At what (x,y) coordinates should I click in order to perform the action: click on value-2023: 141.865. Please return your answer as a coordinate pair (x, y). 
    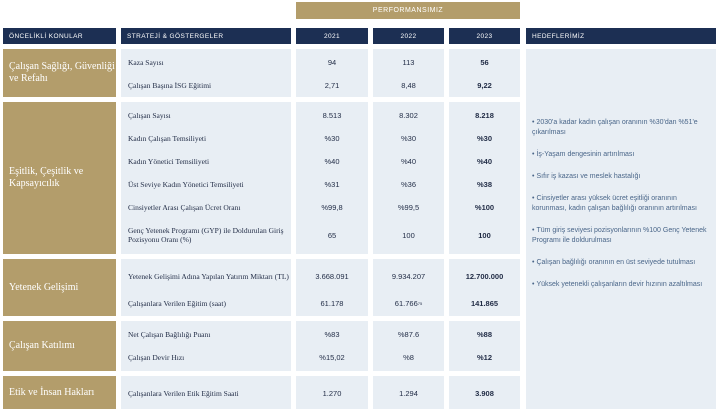
    Looking at the image, I should click on (484, 303).